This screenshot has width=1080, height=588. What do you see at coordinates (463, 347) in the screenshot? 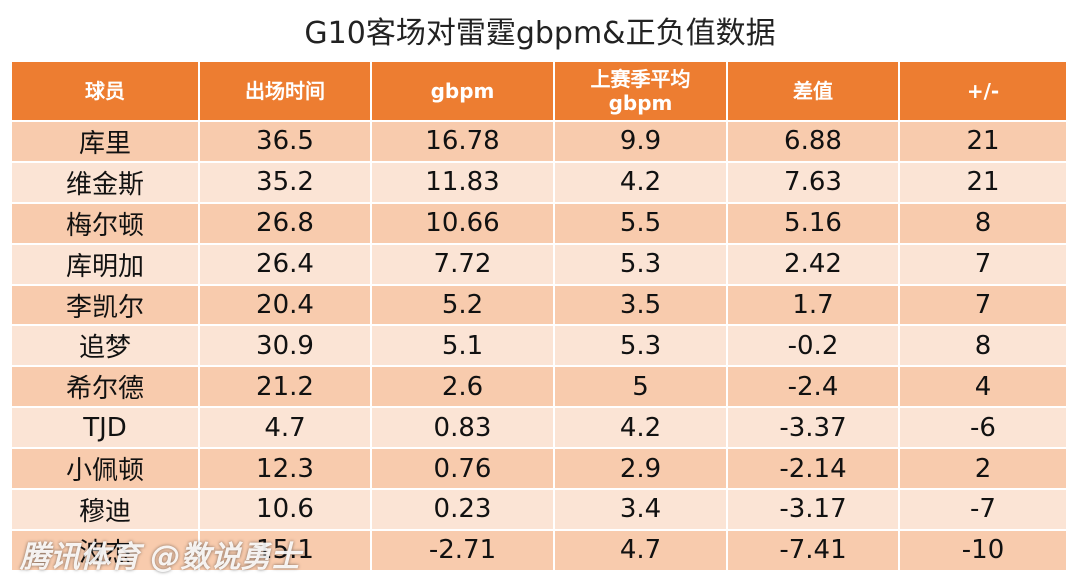
I see `table-cell: 5.1` at bounding box center [463, 347].